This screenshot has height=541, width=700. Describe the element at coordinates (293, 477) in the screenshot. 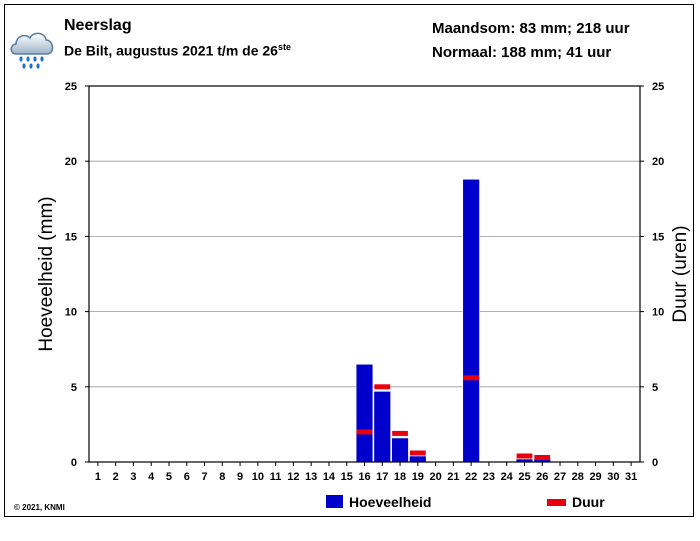

I see `x-tick-label: 12` at that location.